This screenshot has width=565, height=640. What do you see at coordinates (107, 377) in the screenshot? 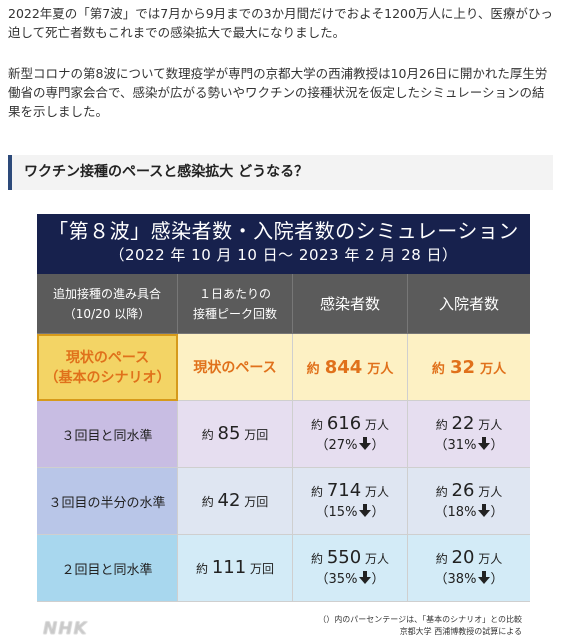
I see `scenario-label-line2: （基本のシナリオ）` at bounding box center [107, 377].